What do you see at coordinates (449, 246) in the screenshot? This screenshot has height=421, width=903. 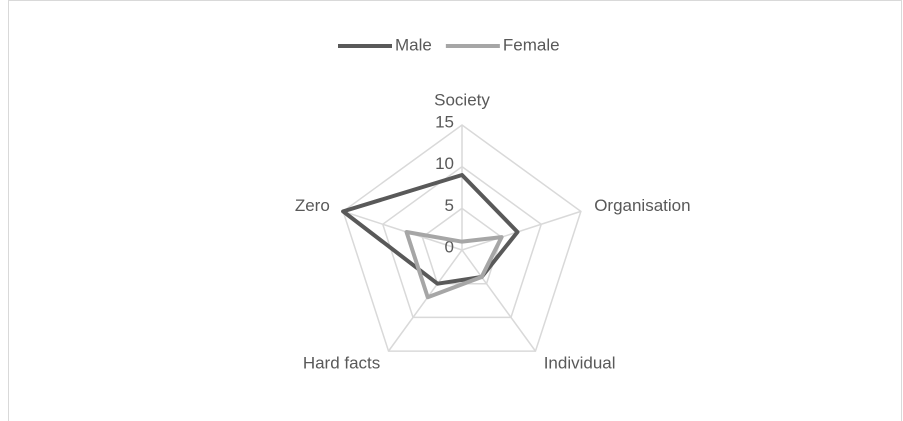 I see `y-tick-label: 0` at bounding box center [449, 246].